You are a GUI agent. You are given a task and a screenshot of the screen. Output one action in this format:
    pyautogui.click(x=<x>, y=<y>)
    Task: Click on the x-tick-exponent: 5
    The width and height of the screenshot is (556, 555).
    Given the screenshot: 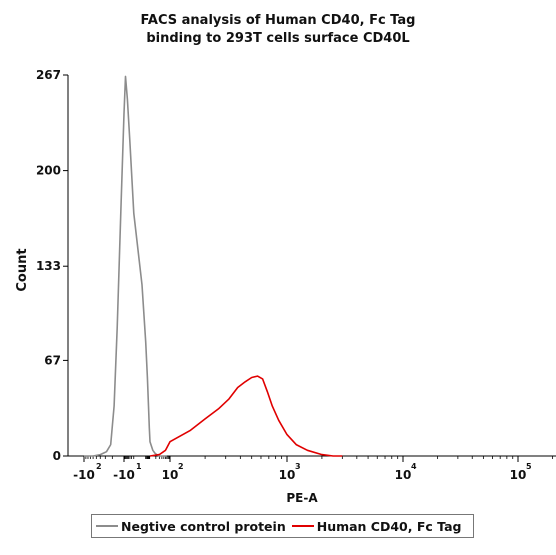 What is the action you would take?
    pyautogui.click(x=529, y=466)
    